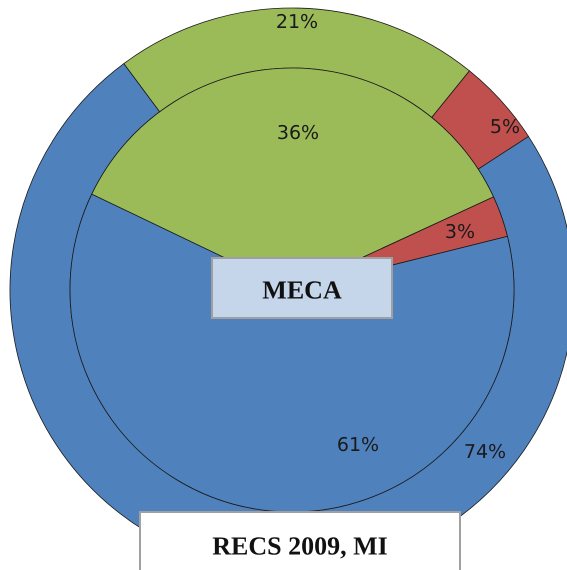 This screenshot has height=570, width=567. Describe the element at coordinates (505, 127) in the screenshot. I see `data-label: 5%` at that location.